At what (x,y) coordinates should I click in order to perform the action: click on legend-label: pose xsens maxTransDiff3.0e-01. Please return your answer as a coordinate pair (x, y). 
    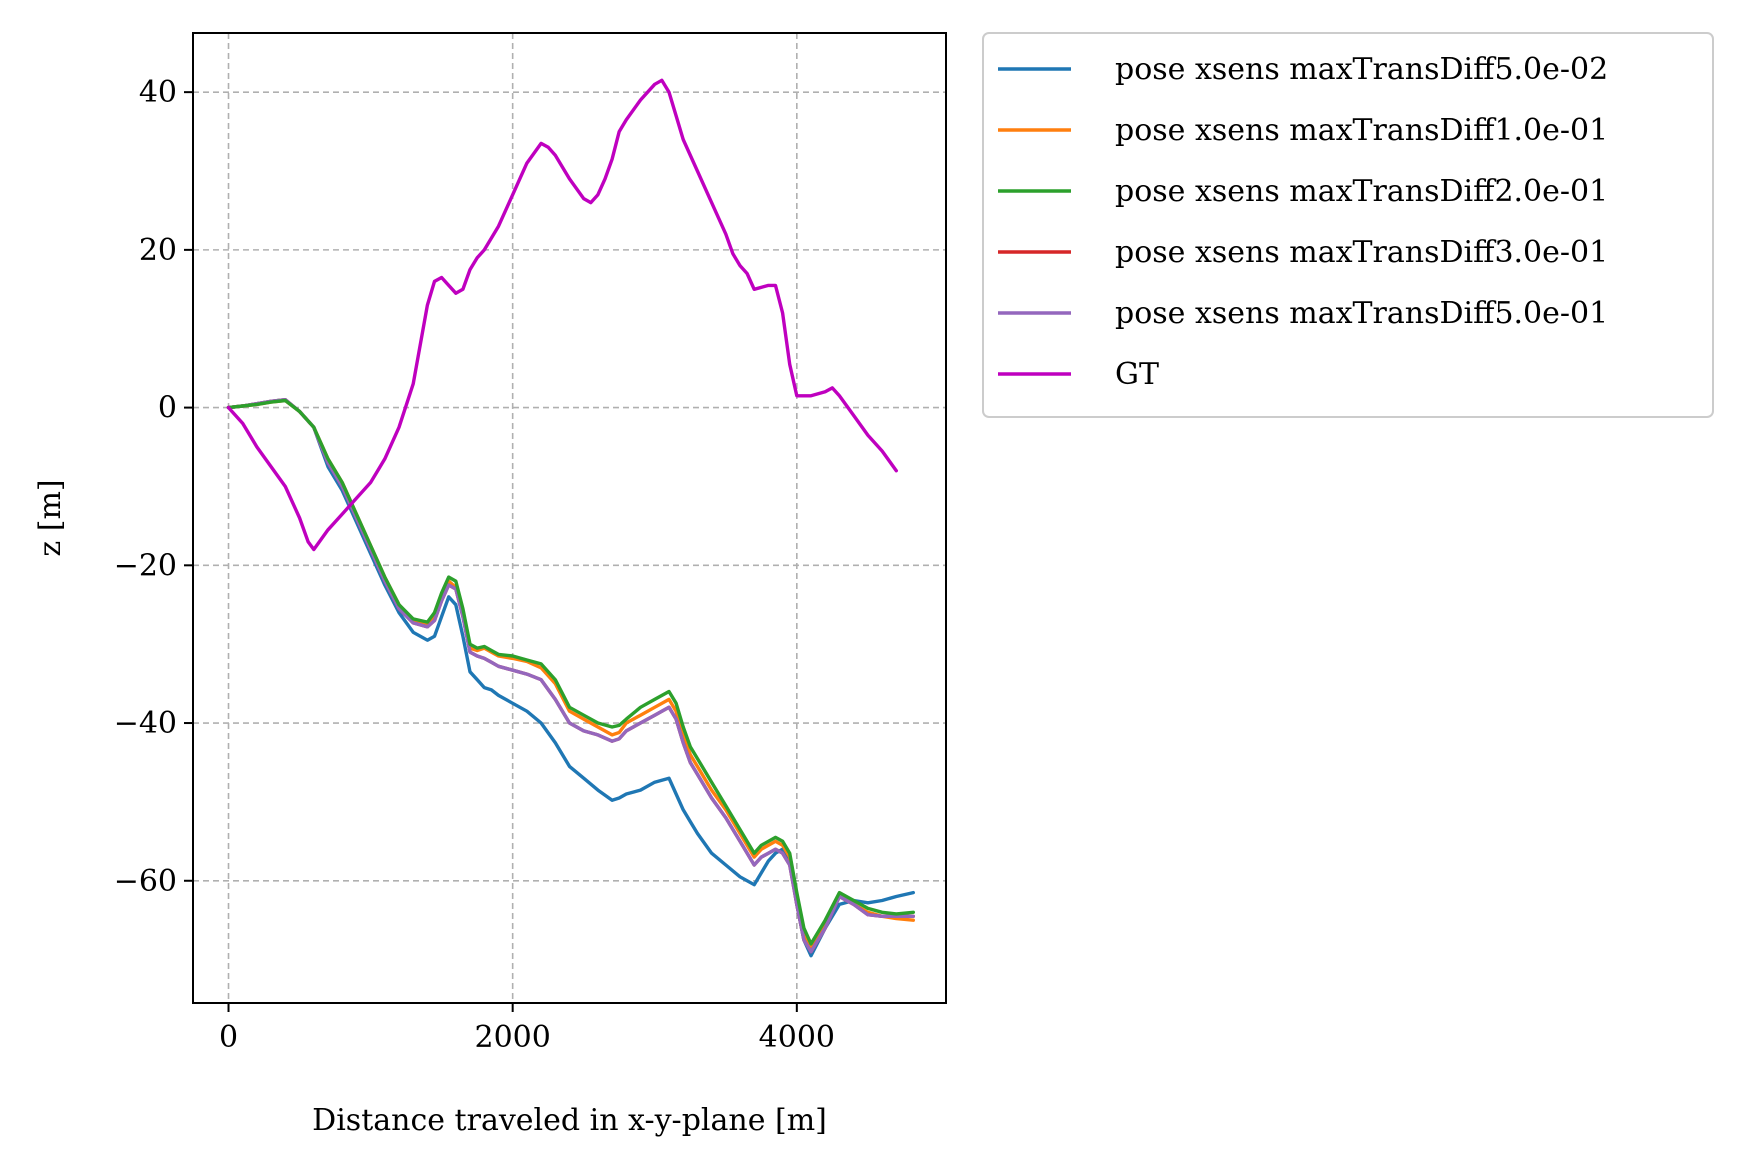
    Looking at the image, I should click on (1361, 252).